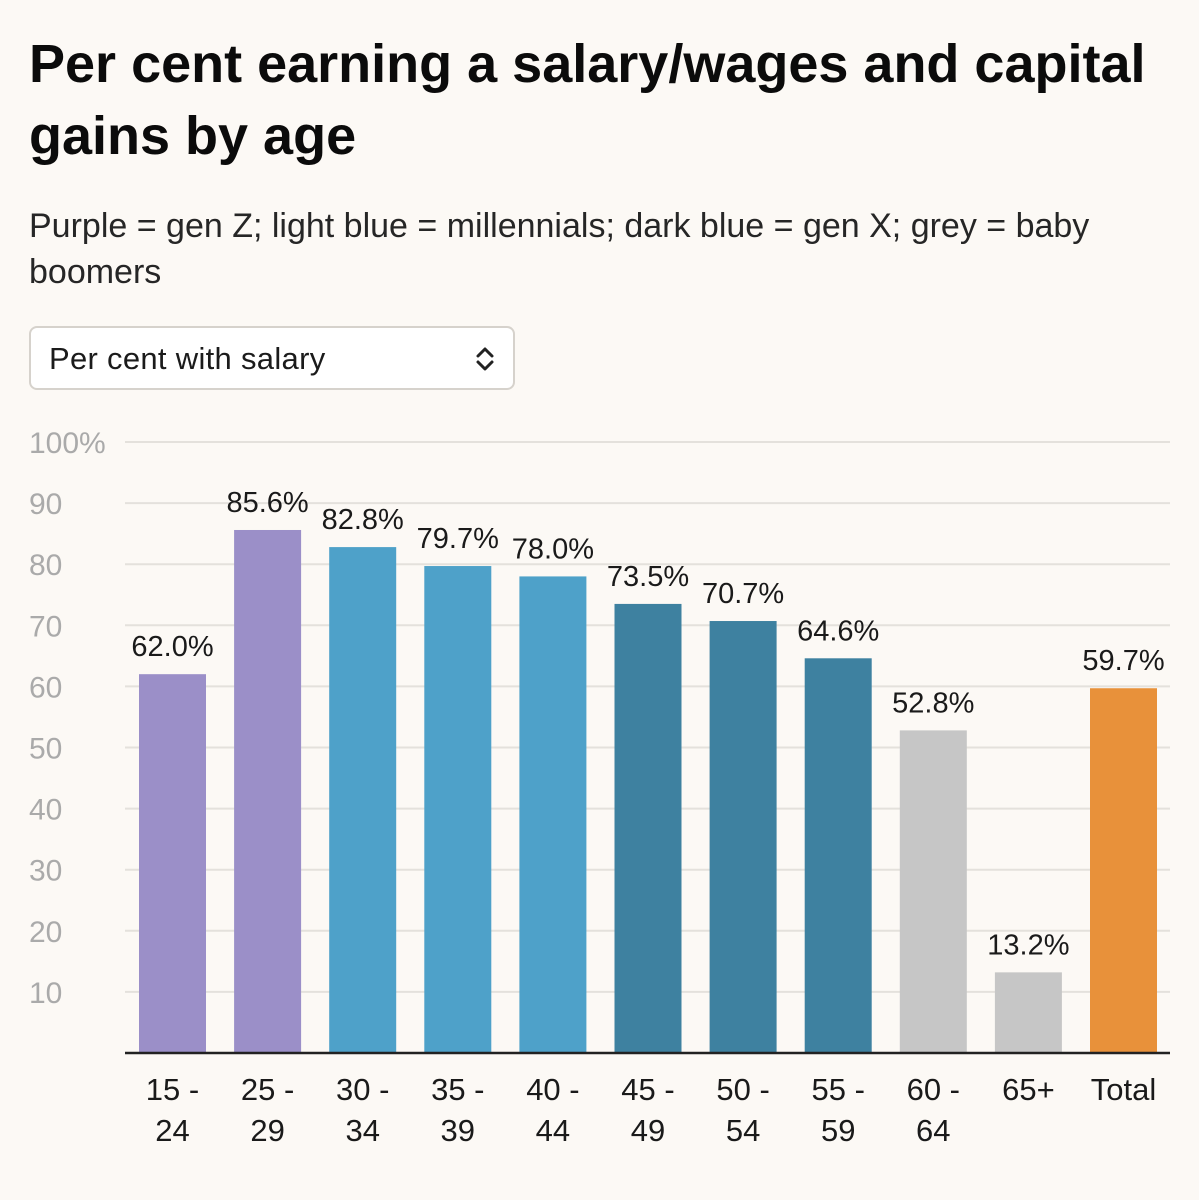 This screenshot has height=1200, width=1199. What do you see at coordinates (743, 594) in the screenshot?
I see `data-label: 70.7%` at bounding box center [743, 594].